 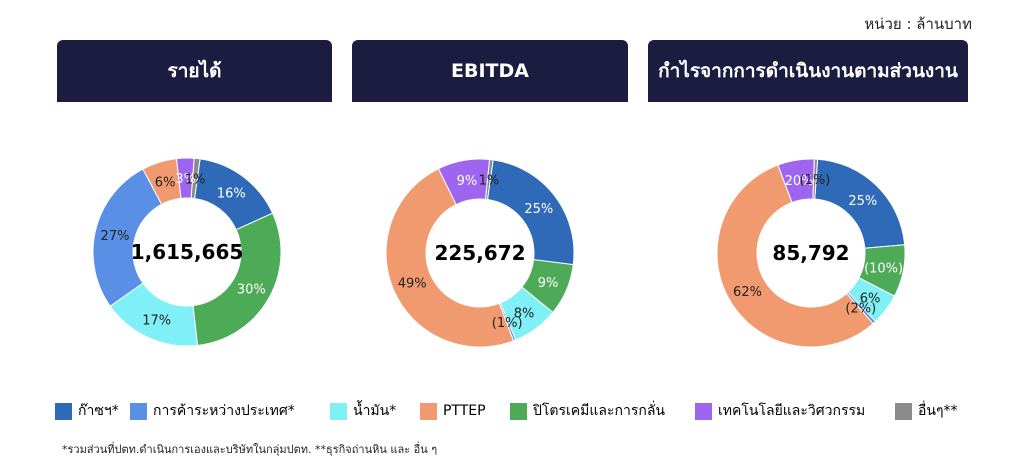 What do you see at coordinates (599, 411) in the screenshot?
I see `legend-label: ปิโตรเคมีและการกลั่น` at bounding box center [599, 411].